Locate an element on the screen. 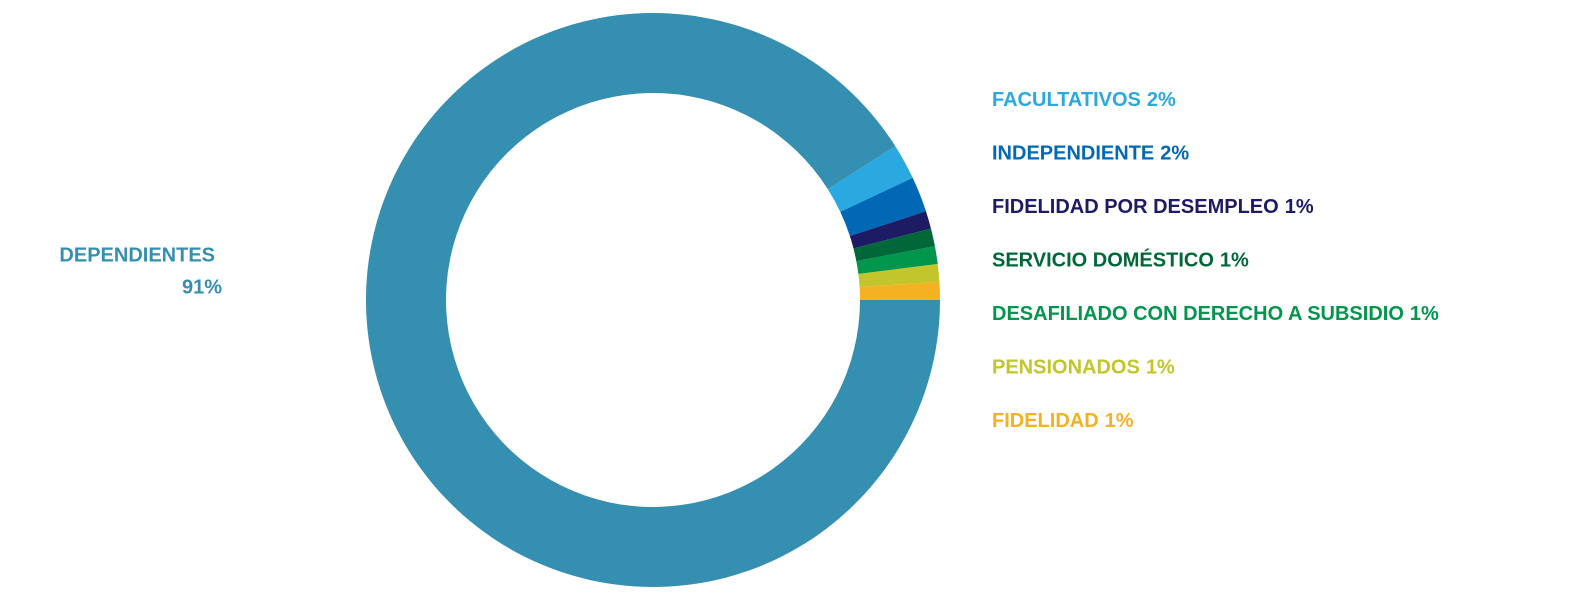 Image resolution: width=1593 pixels, height=593 pixels. legend-entry: DESAFILIADO CON DERECHO A SUBSIDIO 1% is located at coordinates (1215, 314).